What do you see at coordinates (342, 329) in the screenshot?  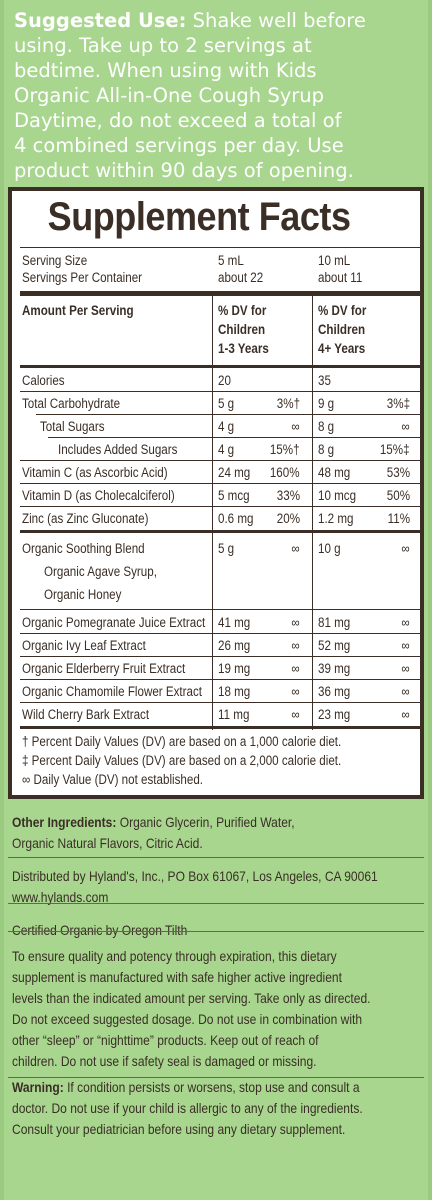 I see `col2-dv-header: Children` at bounding box center [342, 329].